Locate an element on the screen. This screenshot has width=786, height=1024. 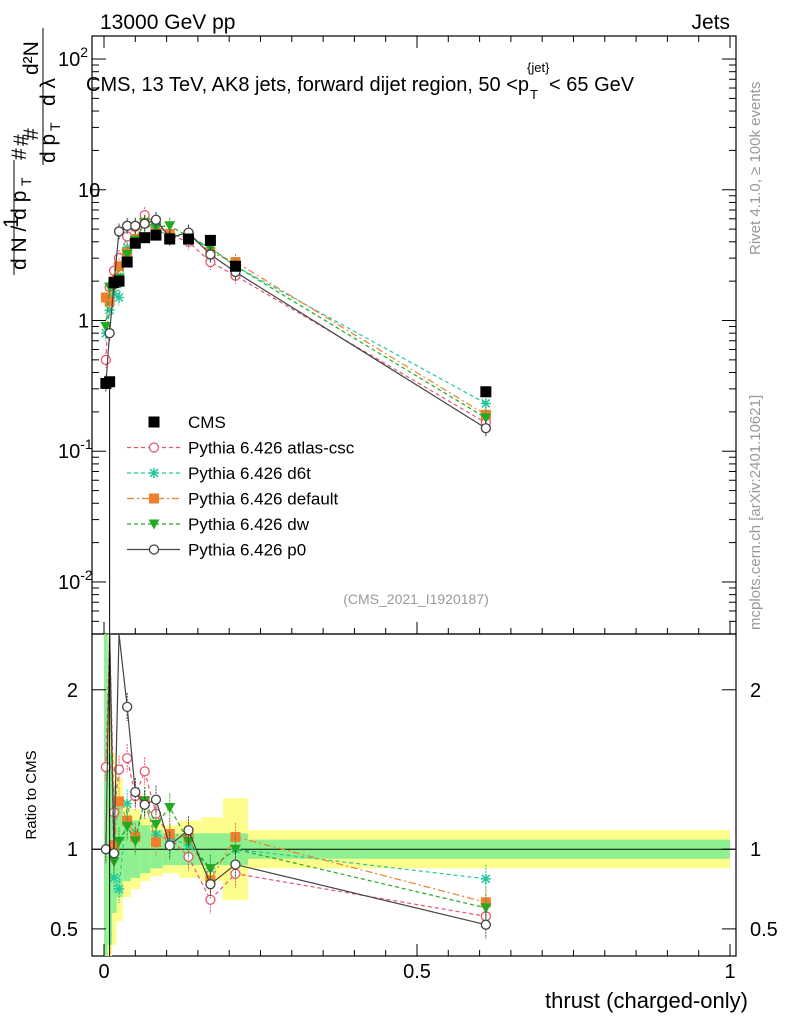
legend-label: CMS is located at coordinates (207, 422).